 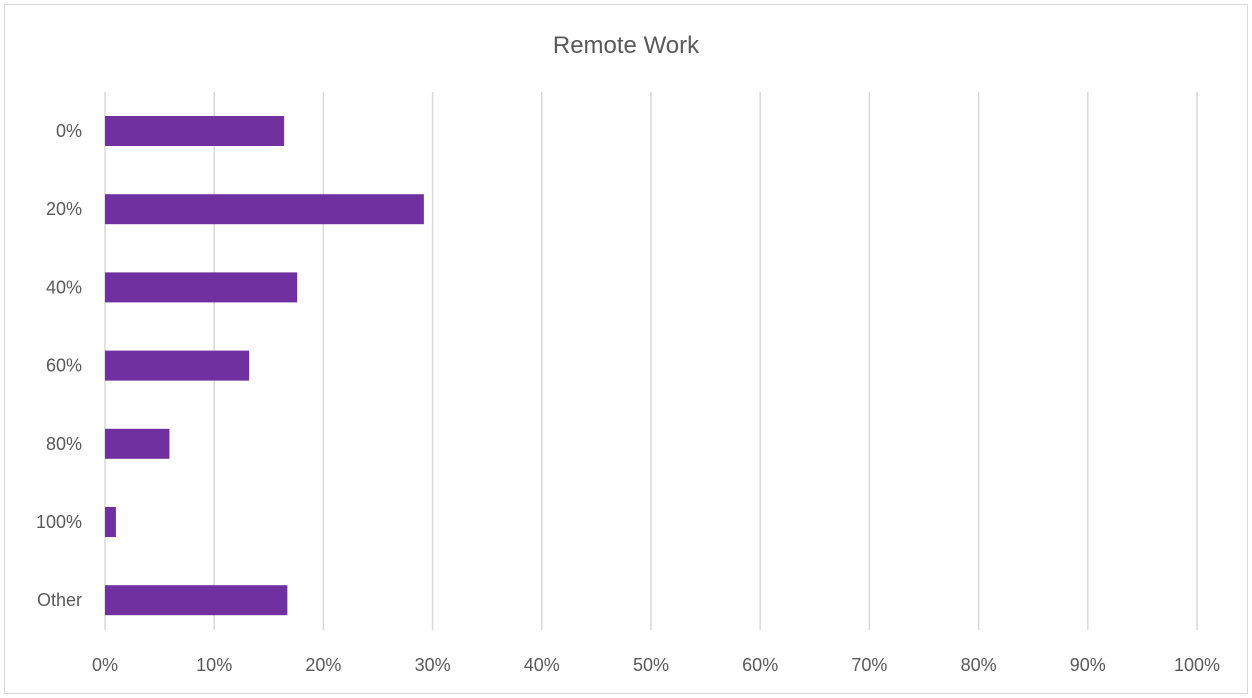 What do you see at coordinates (760, 665) in the screenshot?
I see `x-tick-label: 60%` at bounding box center [760, 665].